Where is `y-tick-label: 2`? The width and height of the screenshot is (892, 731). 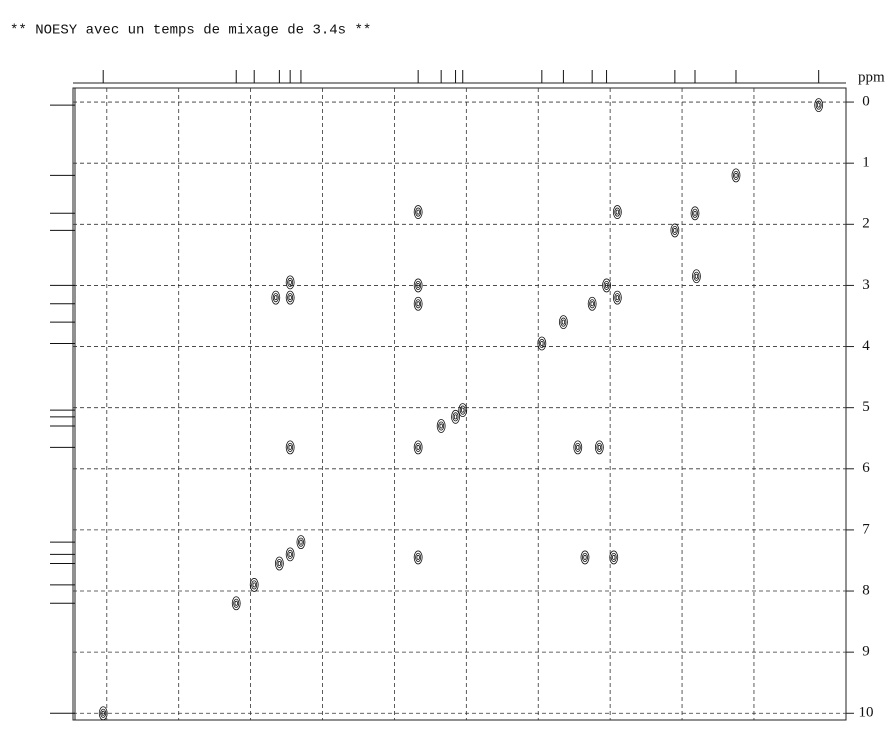 y-tick-label: 2 is located at coordinates (866, 224).